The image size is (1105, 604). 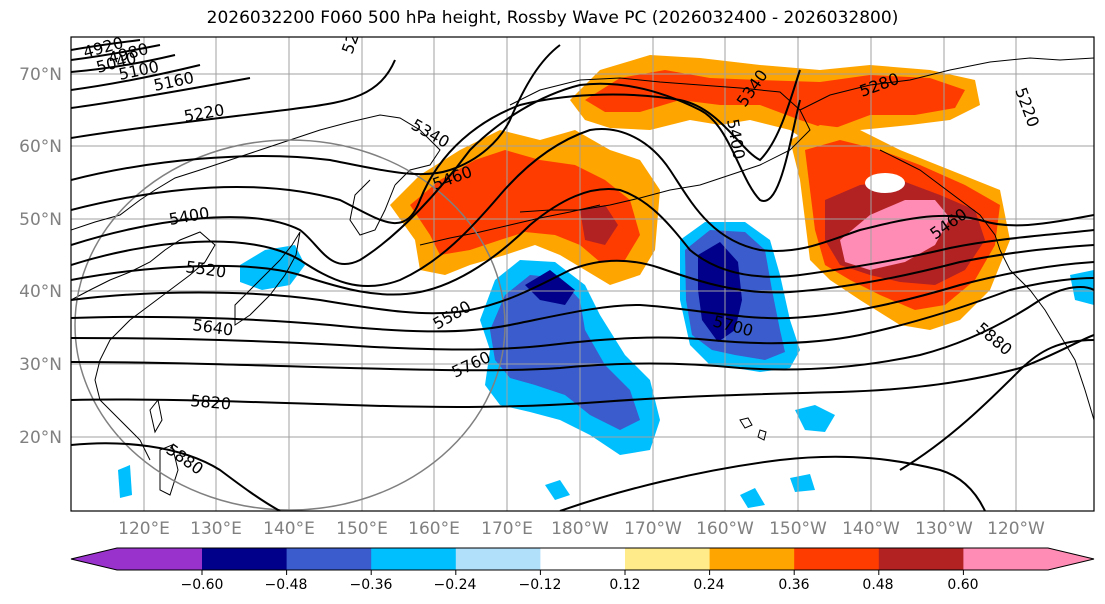 What do you see at coordinates (802, 483) in the screenshot?
I see `anomaly-tropics-negative-d` at bounding box center [802, 483].